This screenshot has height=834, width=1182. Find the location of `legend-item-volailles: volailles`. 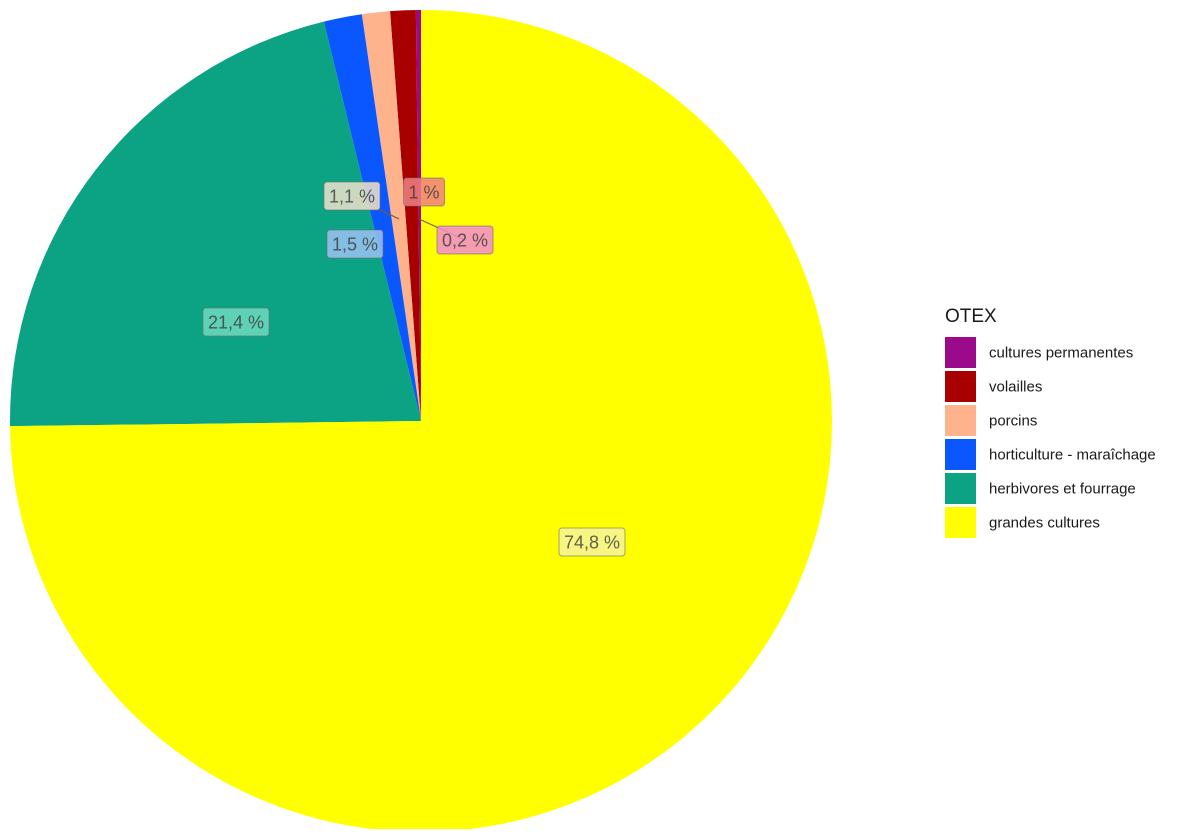

legend-item-volailles: volailles is located at coordinates (993, 386).